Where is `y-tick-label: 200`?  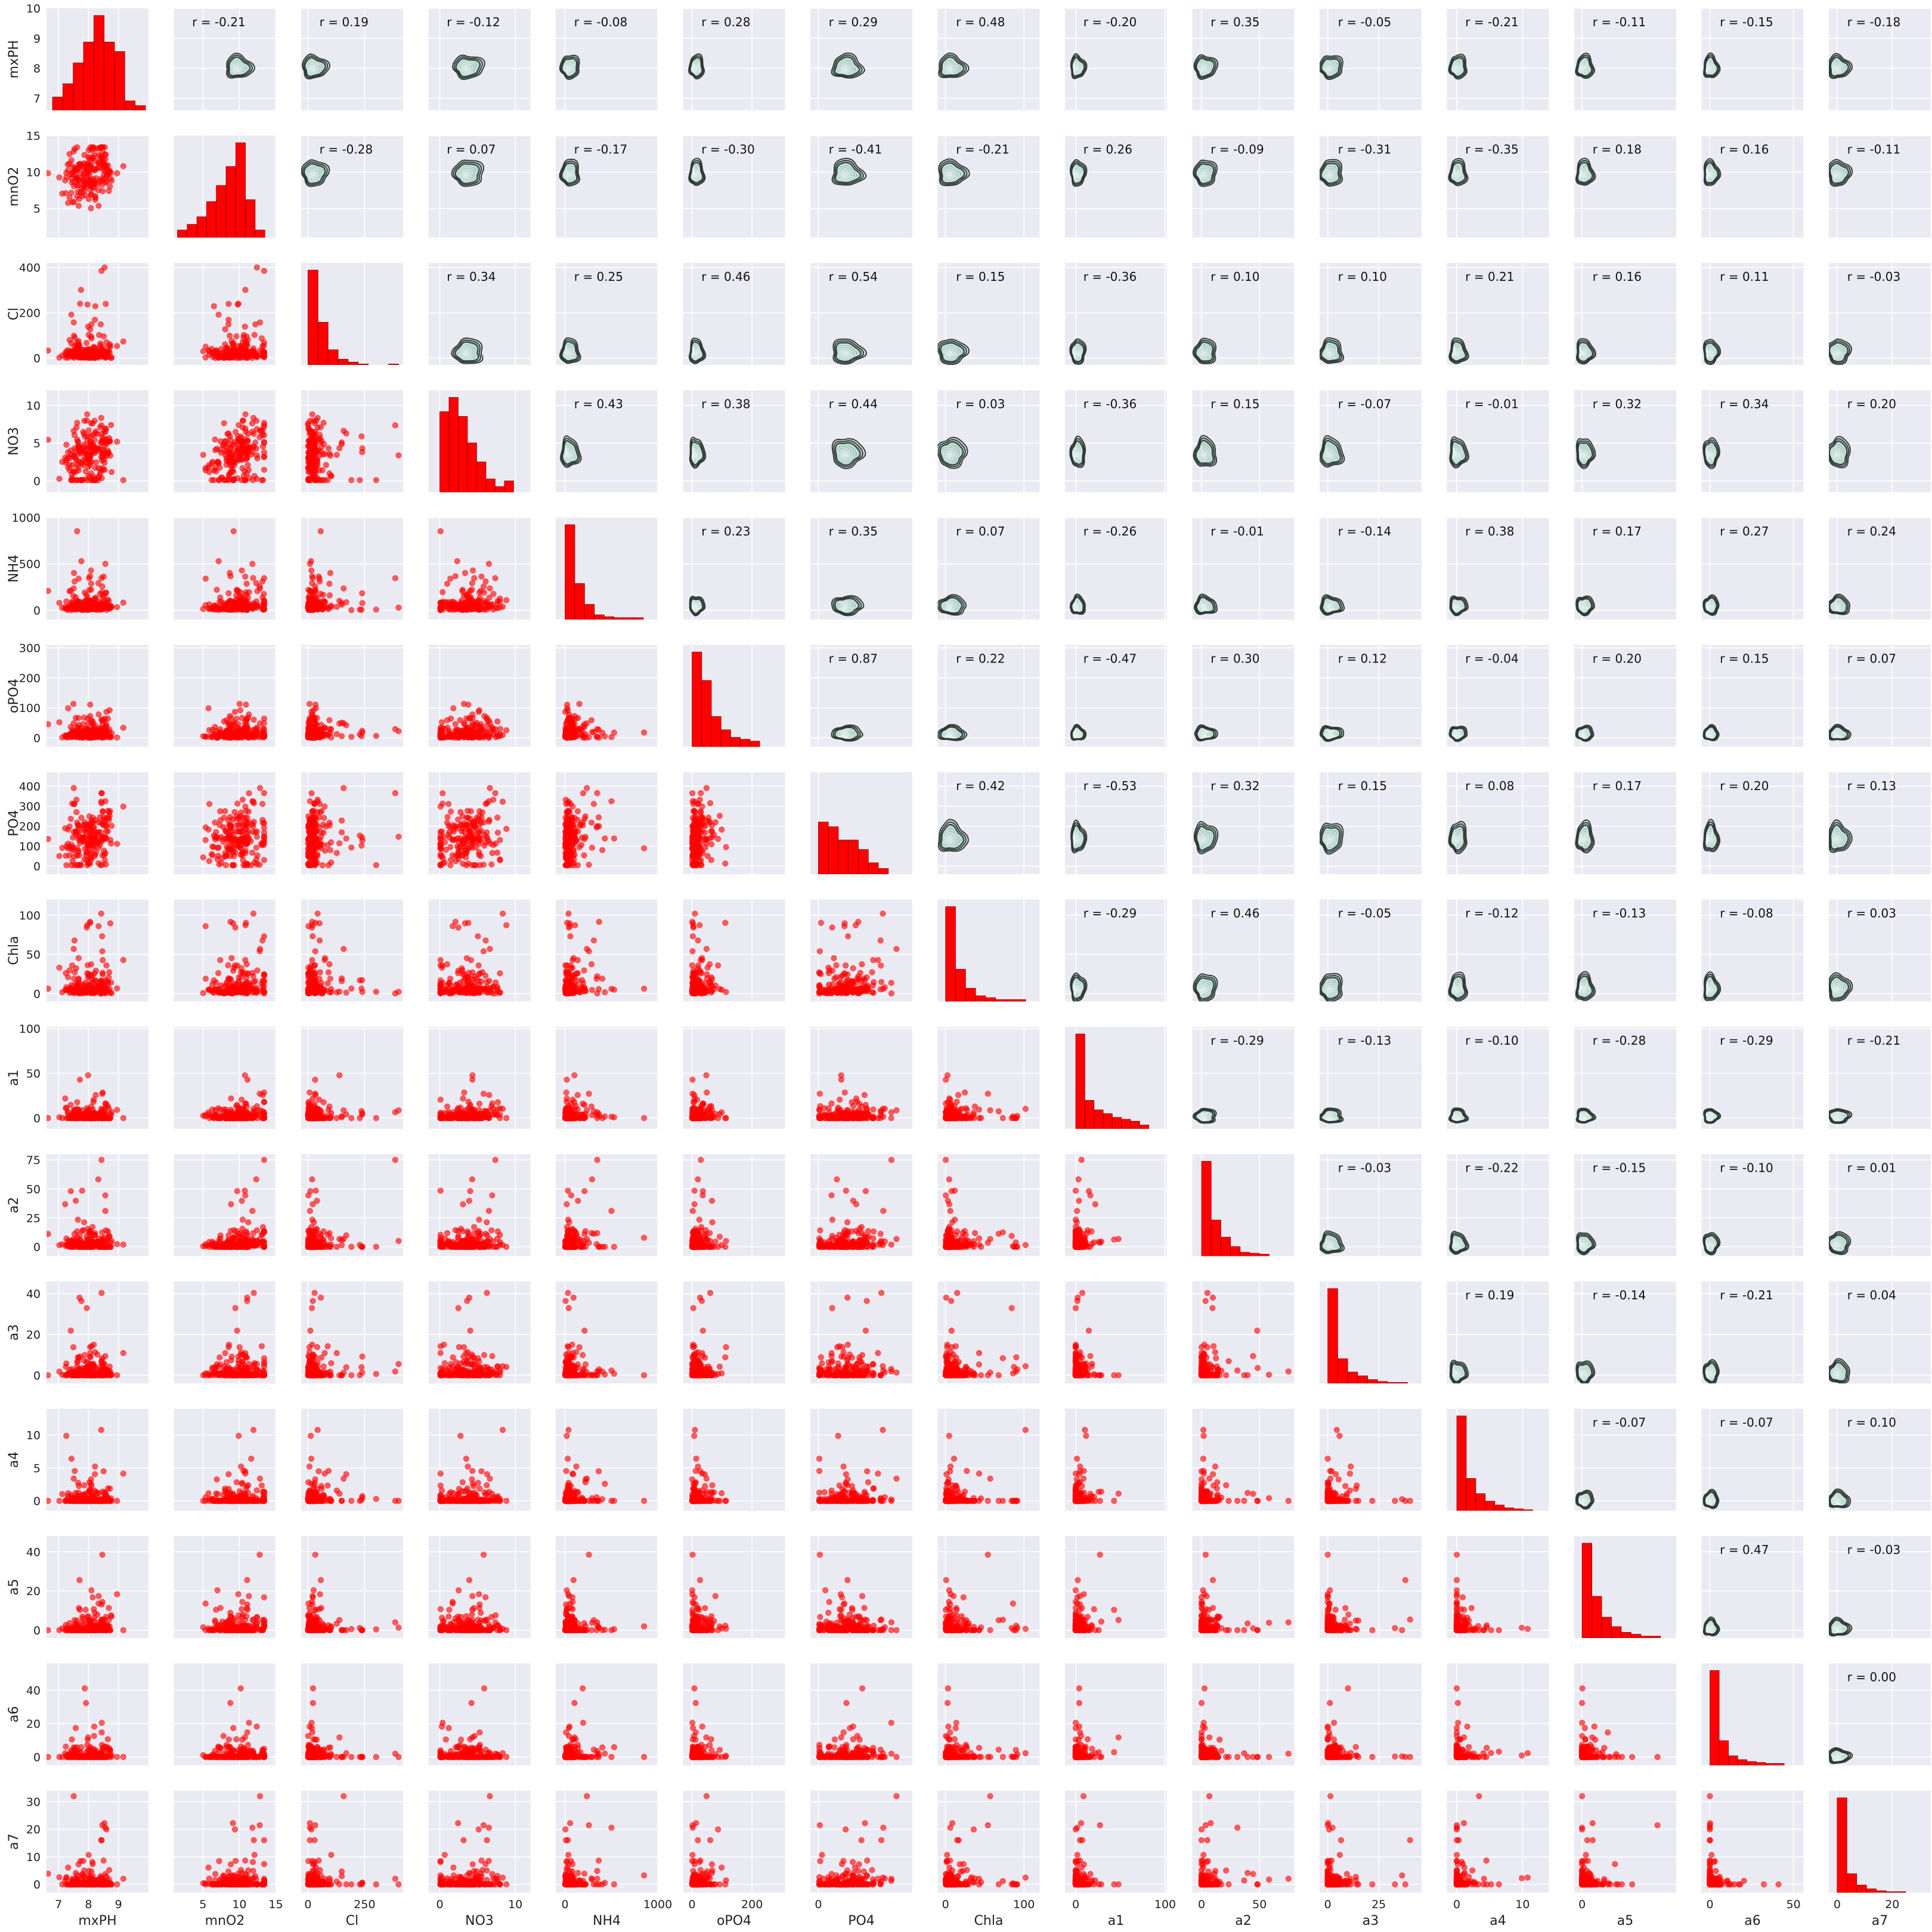
y-tick-label: 200 is located at coordinates (30, 313).